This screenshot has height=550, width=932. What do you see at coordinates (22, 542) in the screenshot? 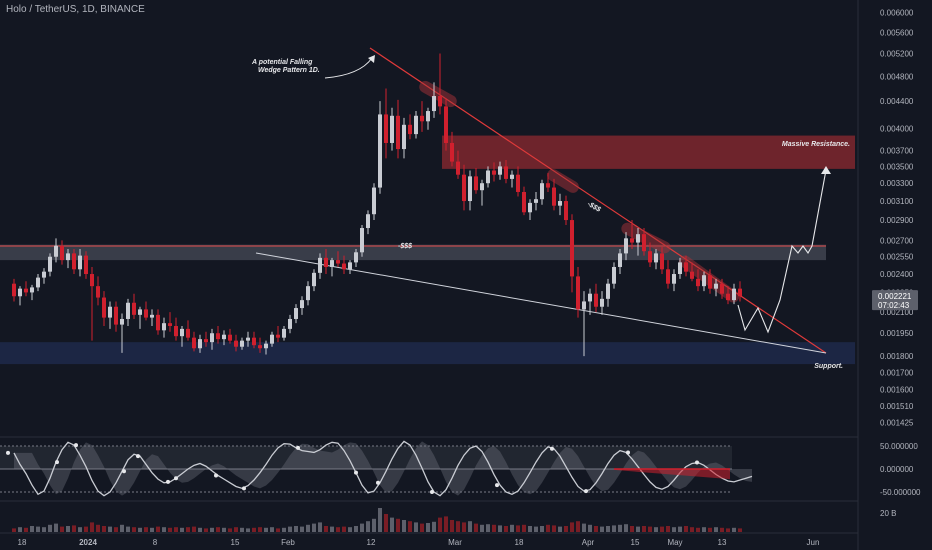
I see `x-tick-label: 18` at bounding box center [22, 542].